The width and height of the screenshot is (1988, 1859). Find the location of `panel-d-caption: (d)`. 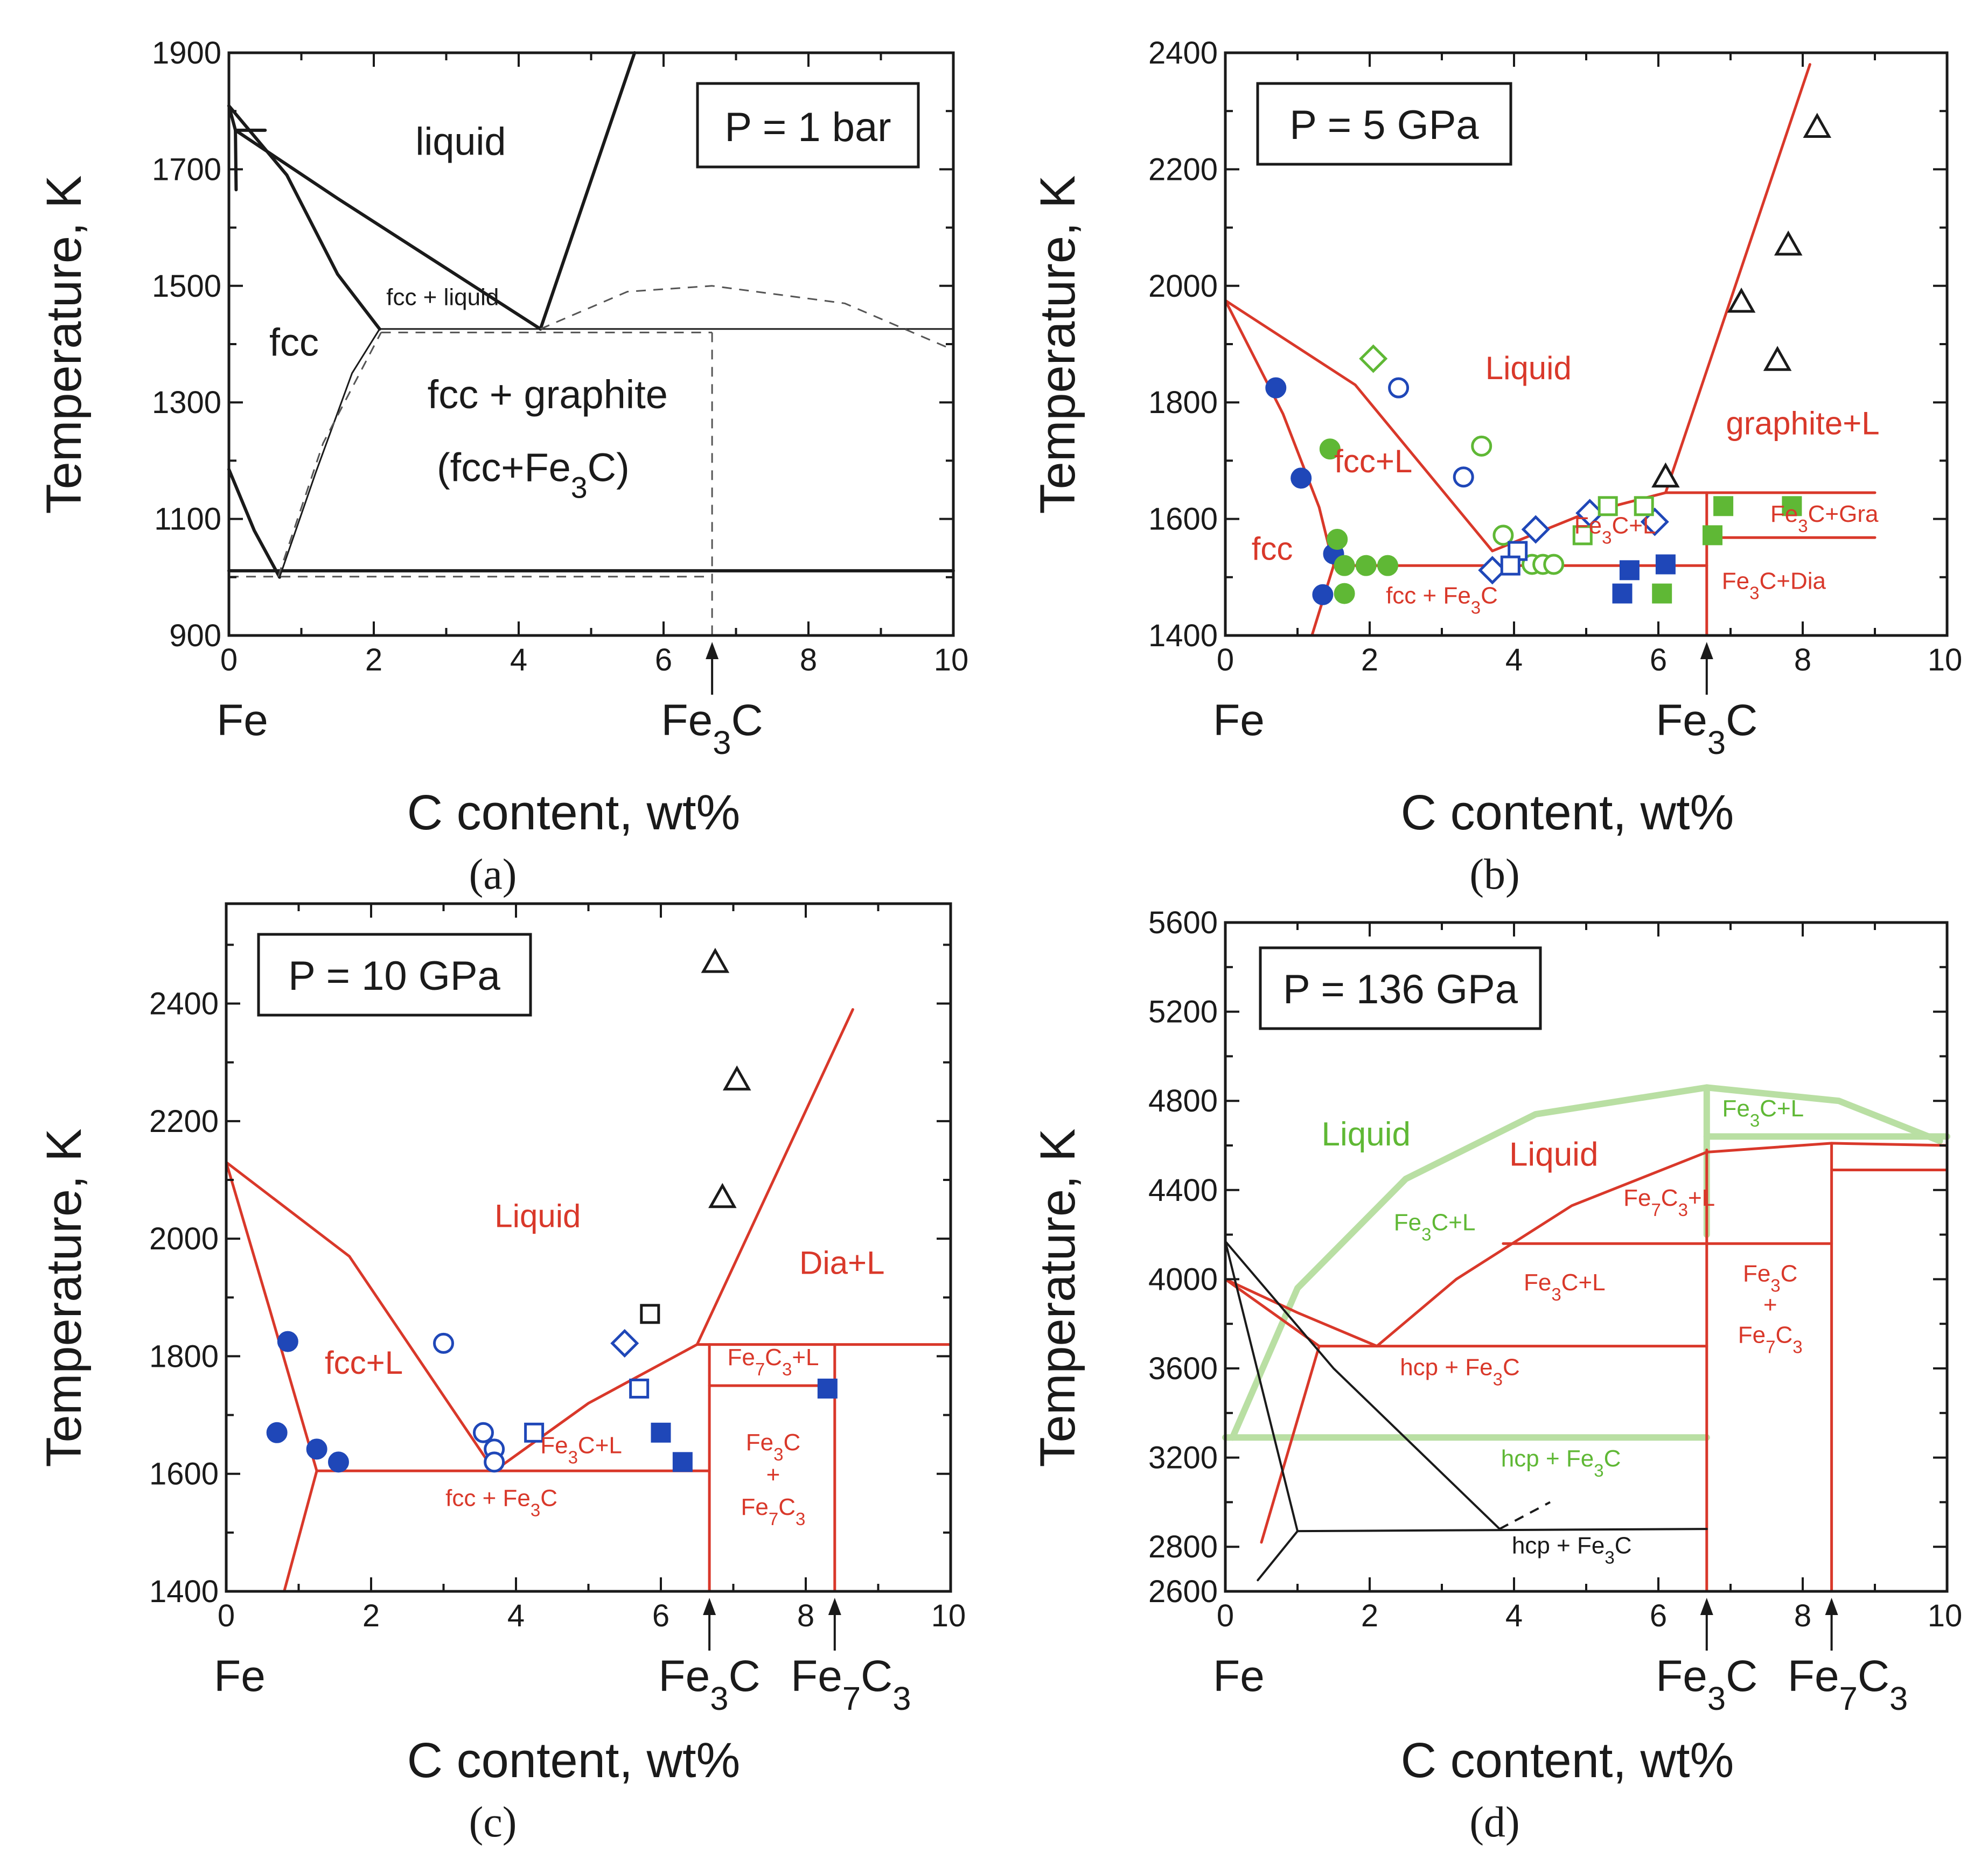

panel-d-caption: (d) is located at coordinates (1494, 1822).